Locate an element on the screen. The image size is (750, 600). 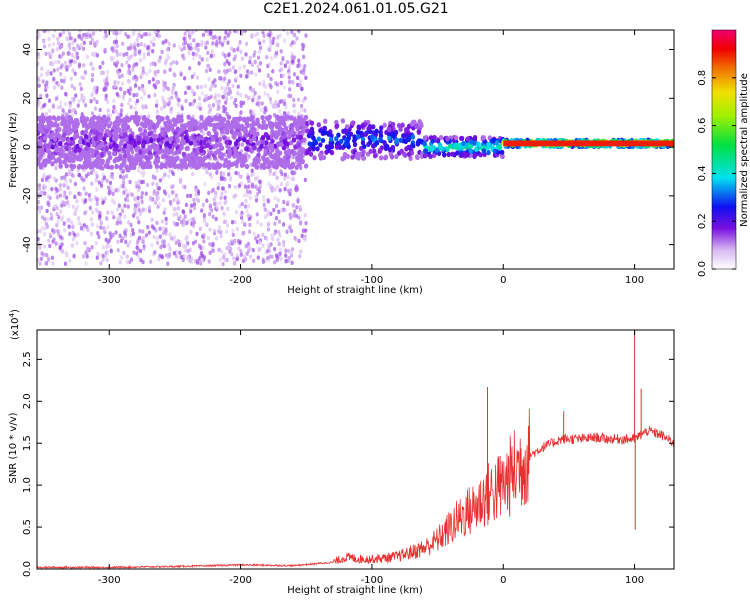
spectrogram-tone-line is located at coordinates (588, 143).